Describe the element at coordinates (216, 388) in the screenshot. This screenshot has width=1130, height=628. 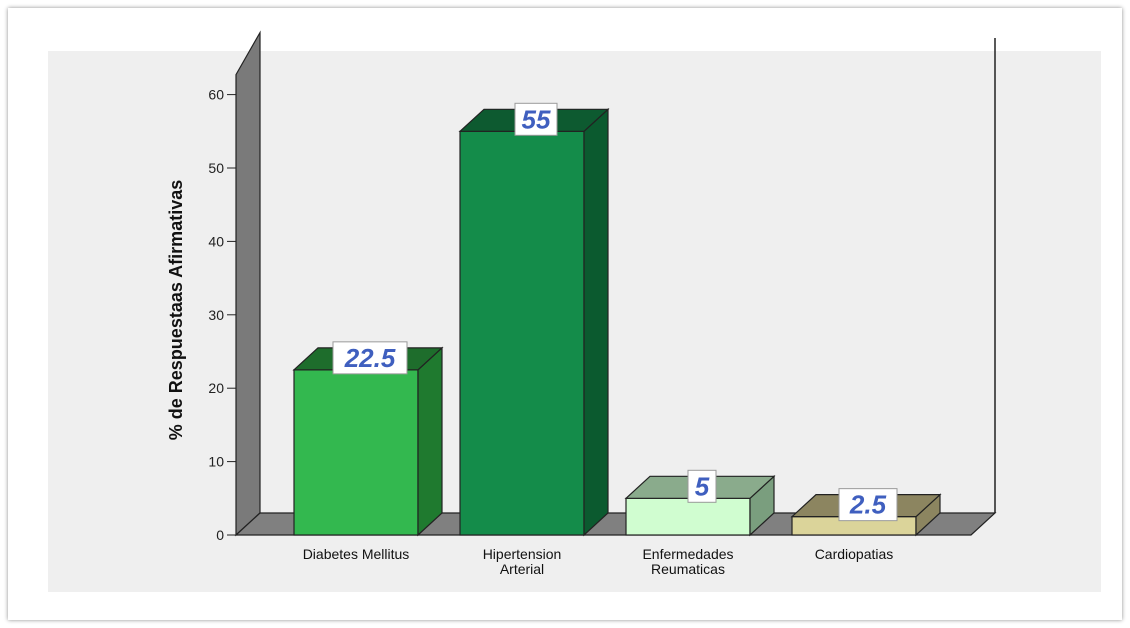
I see `y-tick-label: 20` at that location.